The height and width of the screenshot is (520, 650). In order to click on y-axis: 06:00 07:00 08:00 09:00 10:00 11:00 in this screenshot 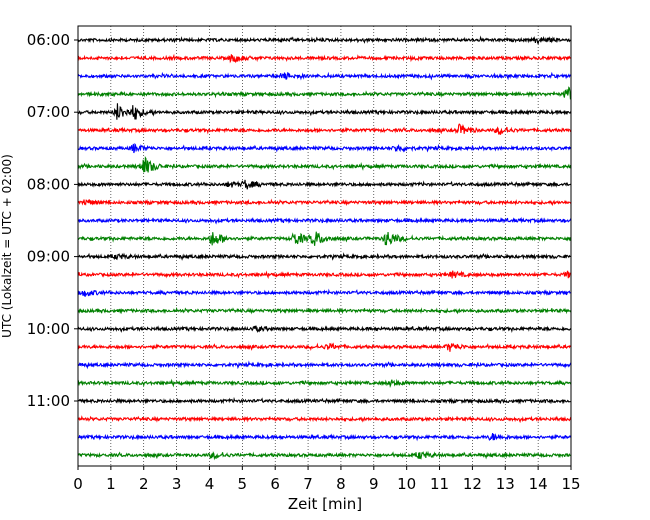, I will do `click(52, 220)`.